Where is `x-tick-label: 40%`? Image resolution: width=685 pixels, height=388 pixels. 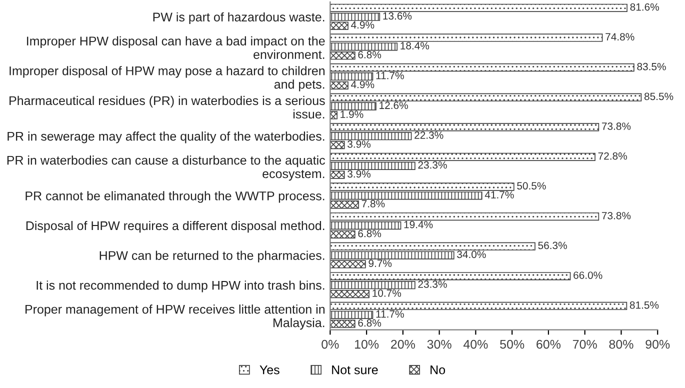 x-tick-label: 40% is located at coordinates (475, 344).